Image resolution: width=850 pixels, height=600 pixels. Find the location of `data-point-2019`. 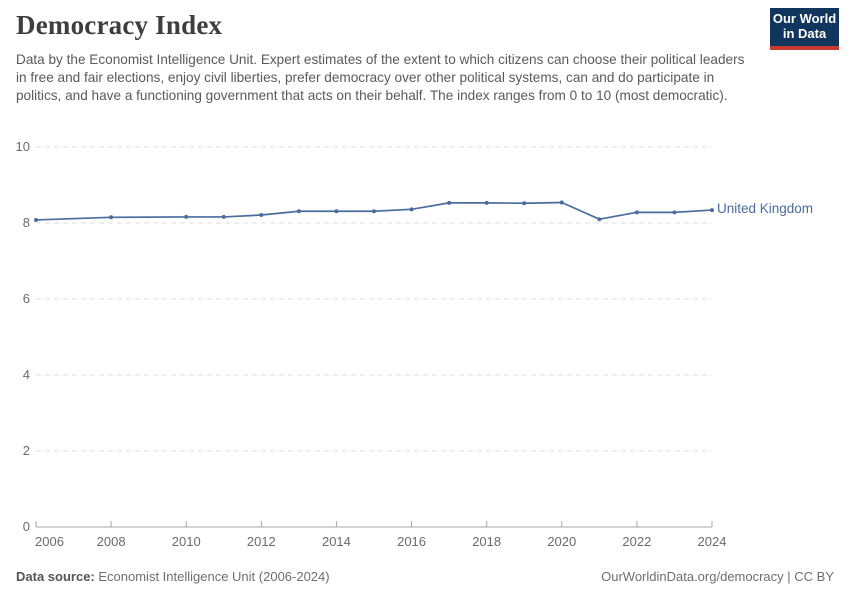

data-point-2019 is located at coordinates (524, 203).